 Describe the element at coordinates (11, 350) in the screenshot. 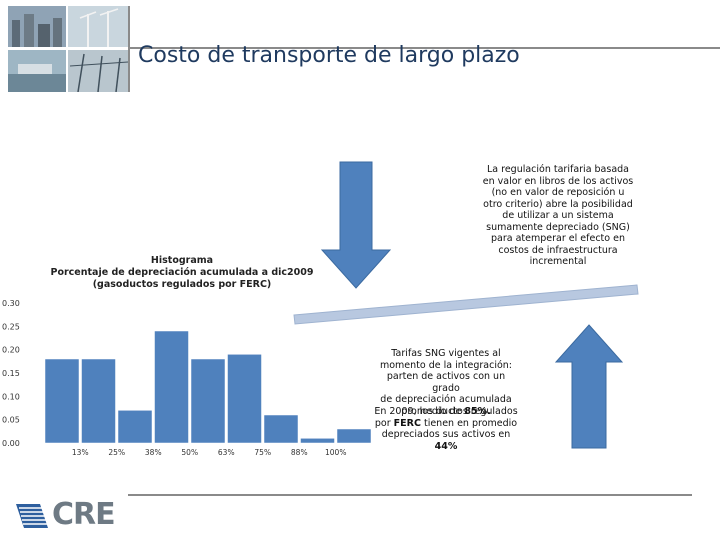

I see `y-tick-label: 0.20` at that location.